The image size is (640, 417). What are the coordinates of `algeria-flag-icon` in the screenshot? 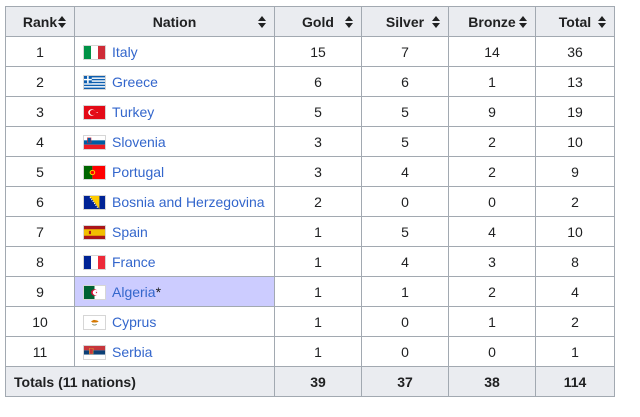 It's located at (94, 292).